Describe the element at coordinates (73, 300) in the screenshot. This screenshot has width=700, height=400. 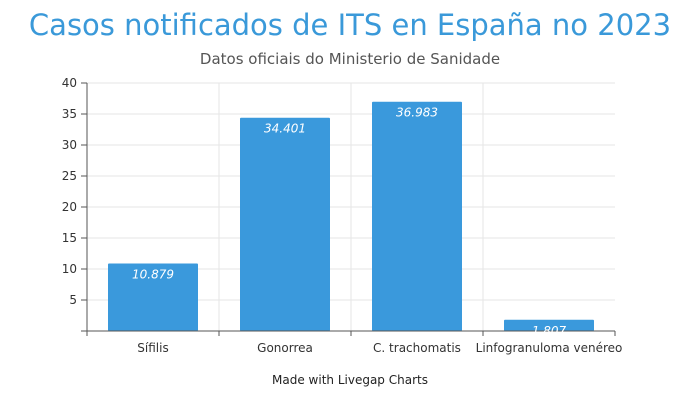
I see `y-tick-label: 5` at that location.